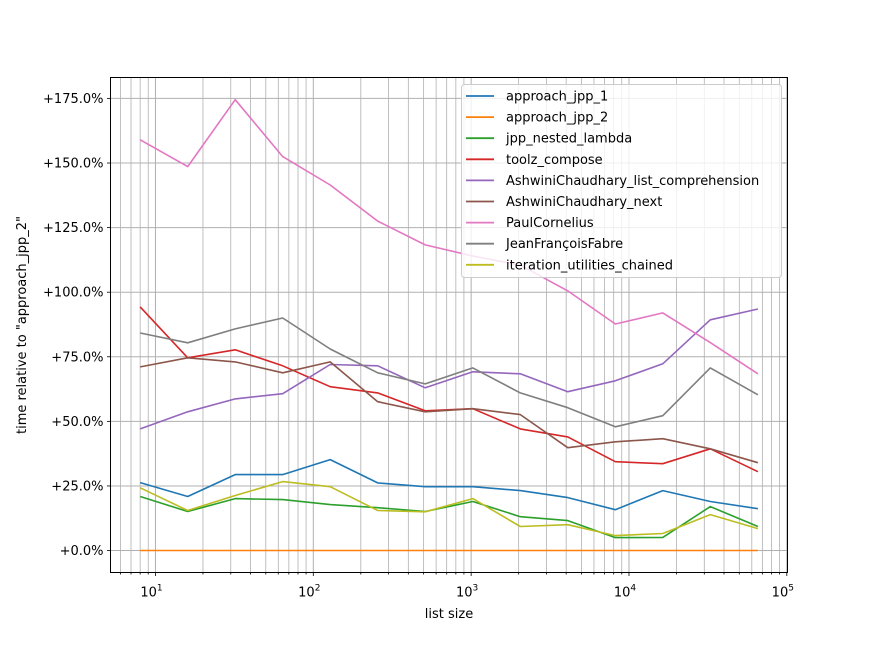 The width and height of the screenshot is (876, 645). What do you see at coordinates (449, 517) in the screenshot?
I see `series-line-jpp-nested-lambda` at bounding box center [449, 517].